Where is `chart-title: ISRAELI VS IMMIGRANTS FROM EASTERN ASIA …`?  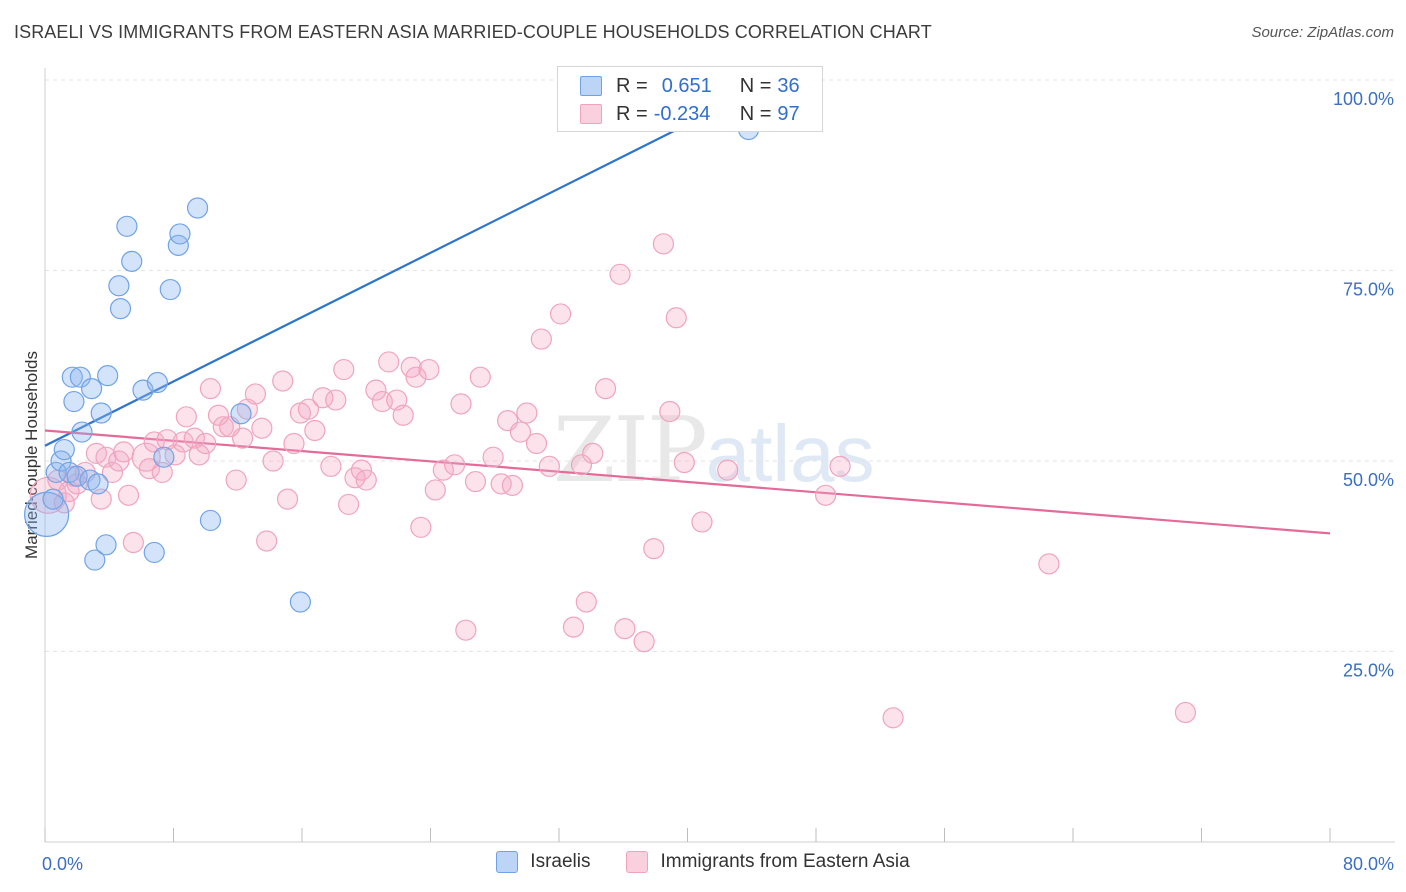
chart-title: ISRAELI VS IMMIGRANTS FROM EASTERN ASIA … is located at coordinates (473, 32).